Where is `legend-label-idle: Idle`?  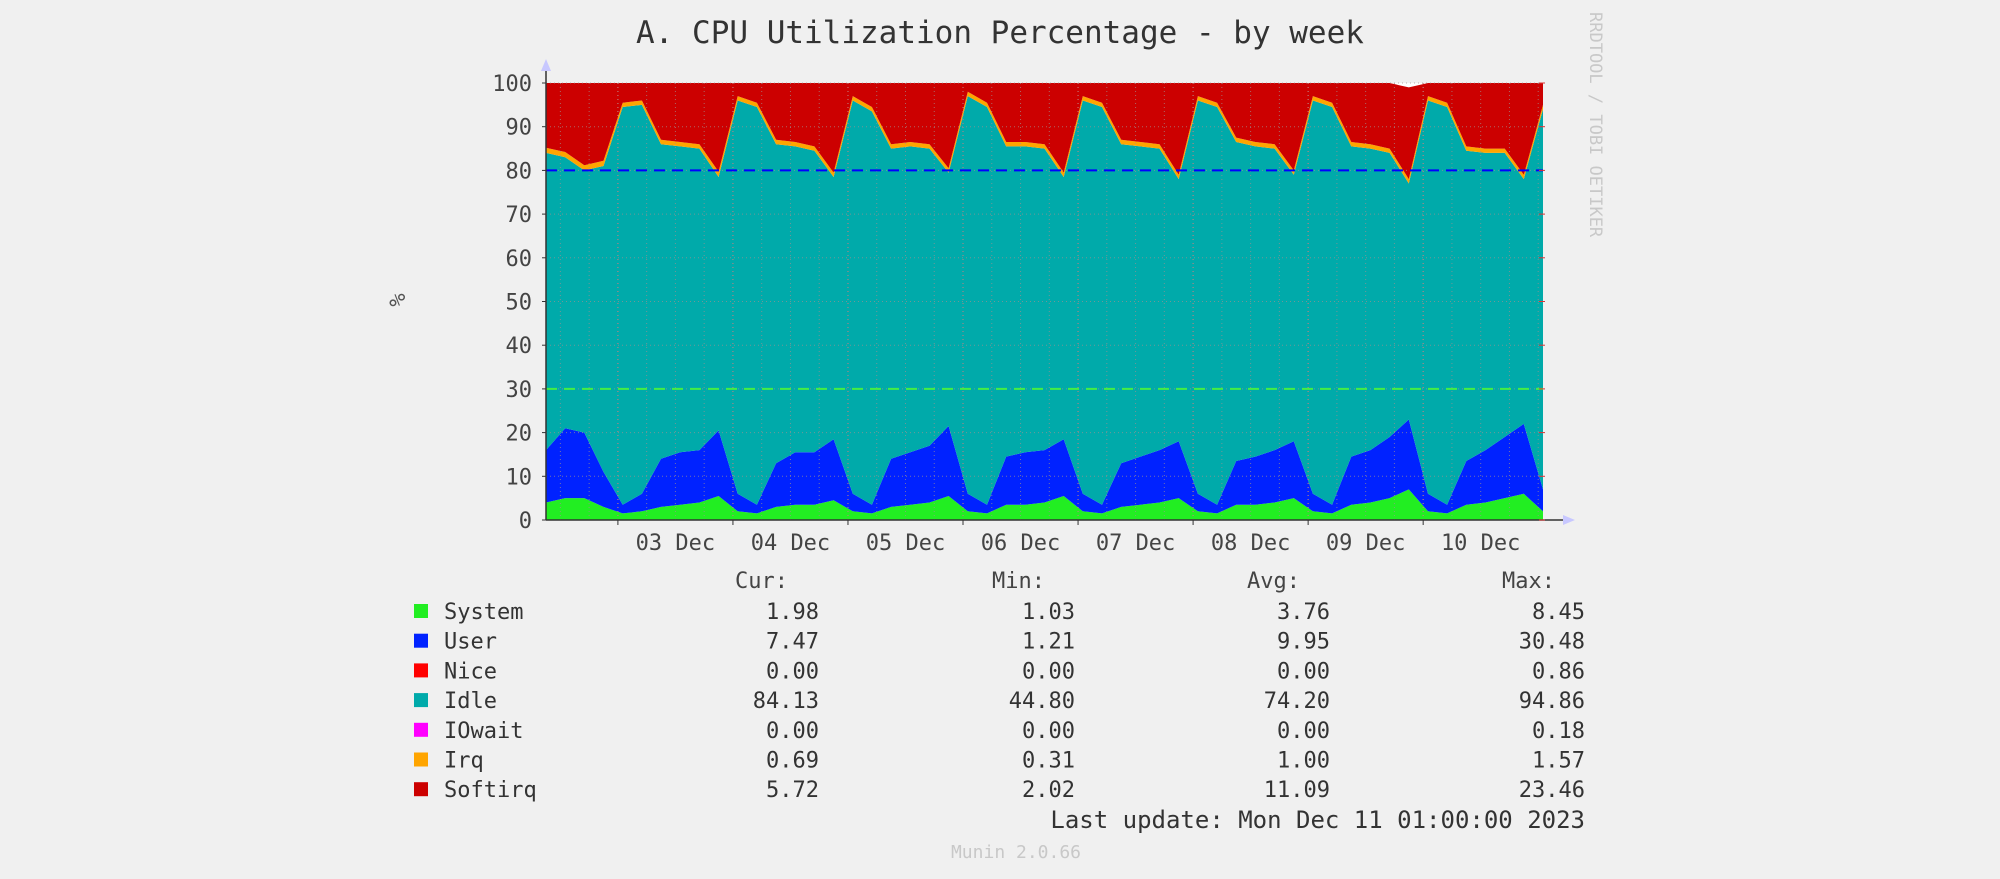
legend-label-idle: Idle is located at coordinates (470, 701).